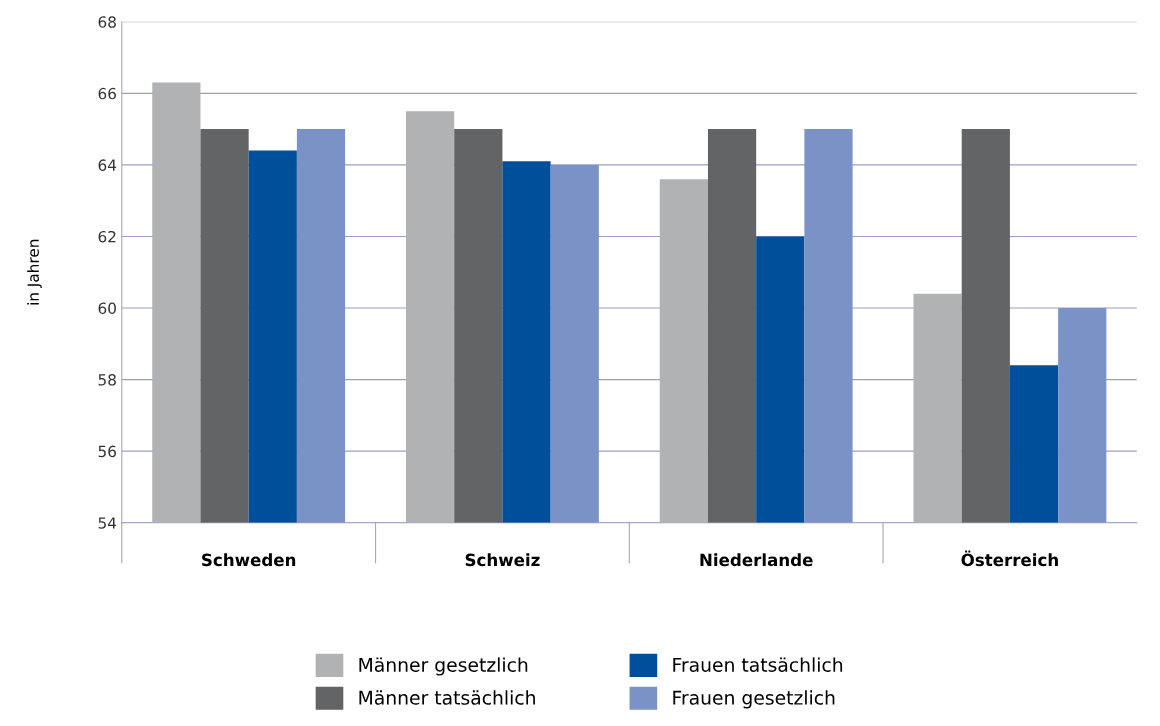 Image resolution: width=1160 pixels, height=726 pixels. Describe the element at coordinates (447, 697) in the screenshot. I see `legend-label: Männer tatsächlich` at that location.